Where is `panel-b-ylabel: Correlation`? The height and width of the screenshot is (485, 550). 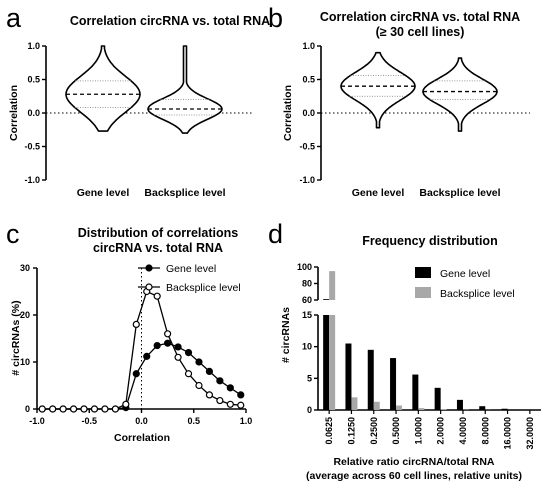
panel-b-ylabel: Correlation is located at coordinates (288, 113).